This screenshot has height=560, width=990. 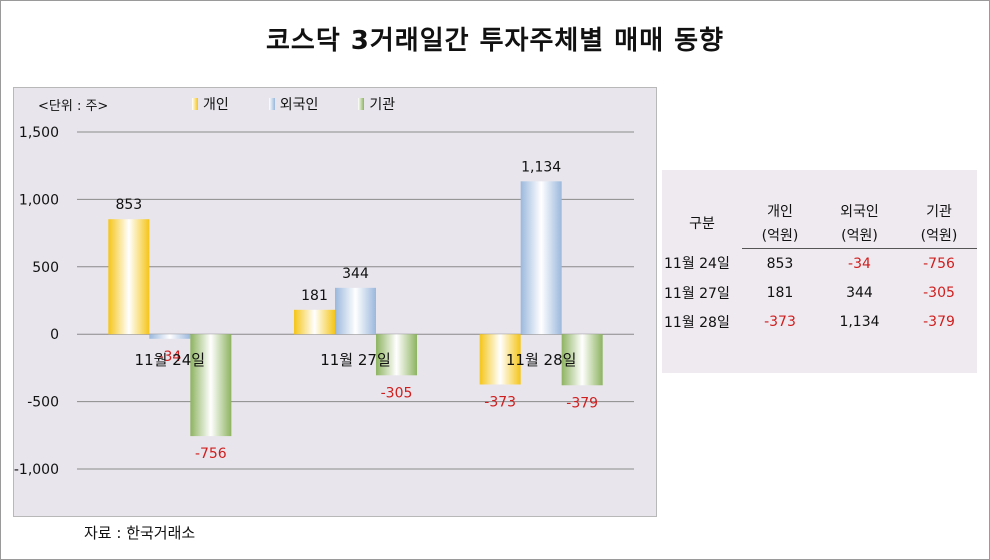 What do you see at coordinates (780, 212) in the screenshot?
I see `table-header-individual: 개인` at bounding box center [780, 212].